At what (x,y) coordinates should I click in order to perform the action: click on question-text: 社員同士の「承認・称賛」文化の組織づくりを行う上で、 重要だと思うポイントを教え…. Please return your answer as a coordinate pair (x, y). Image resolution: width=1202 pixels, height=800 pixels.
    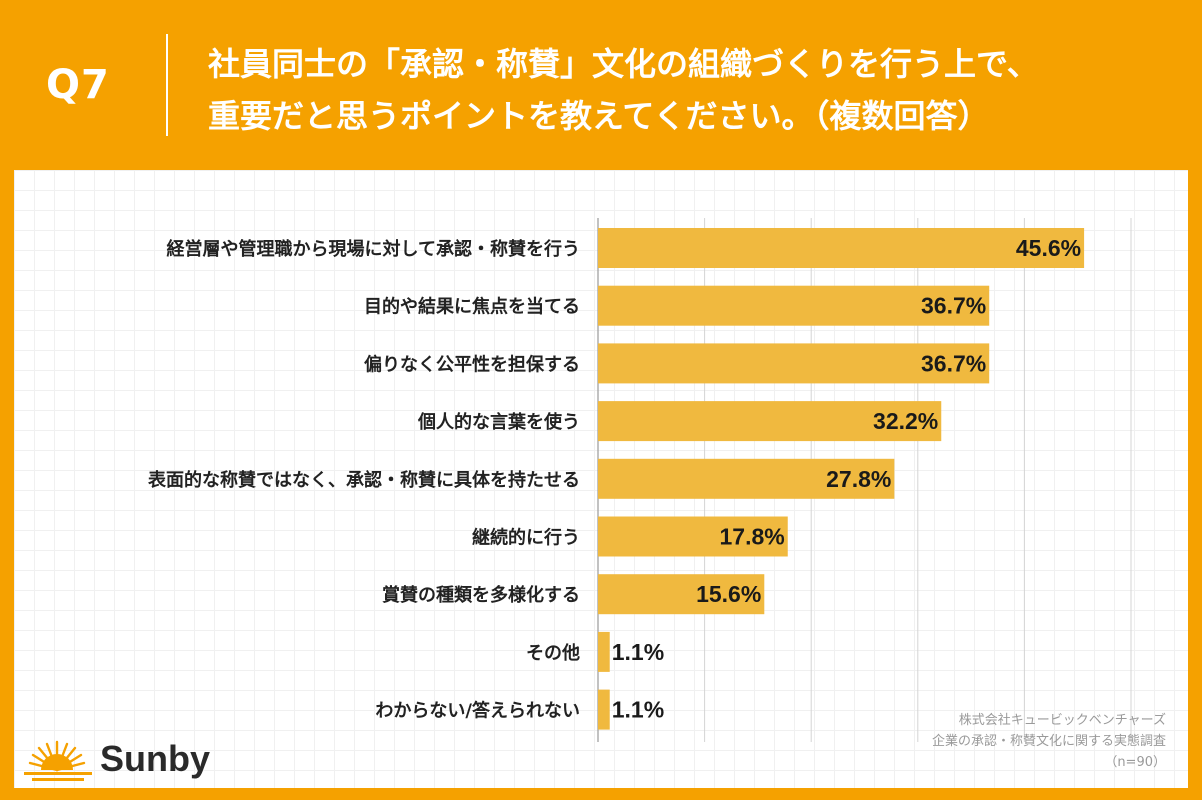
    Looking at the image, I should click on (623, 90).